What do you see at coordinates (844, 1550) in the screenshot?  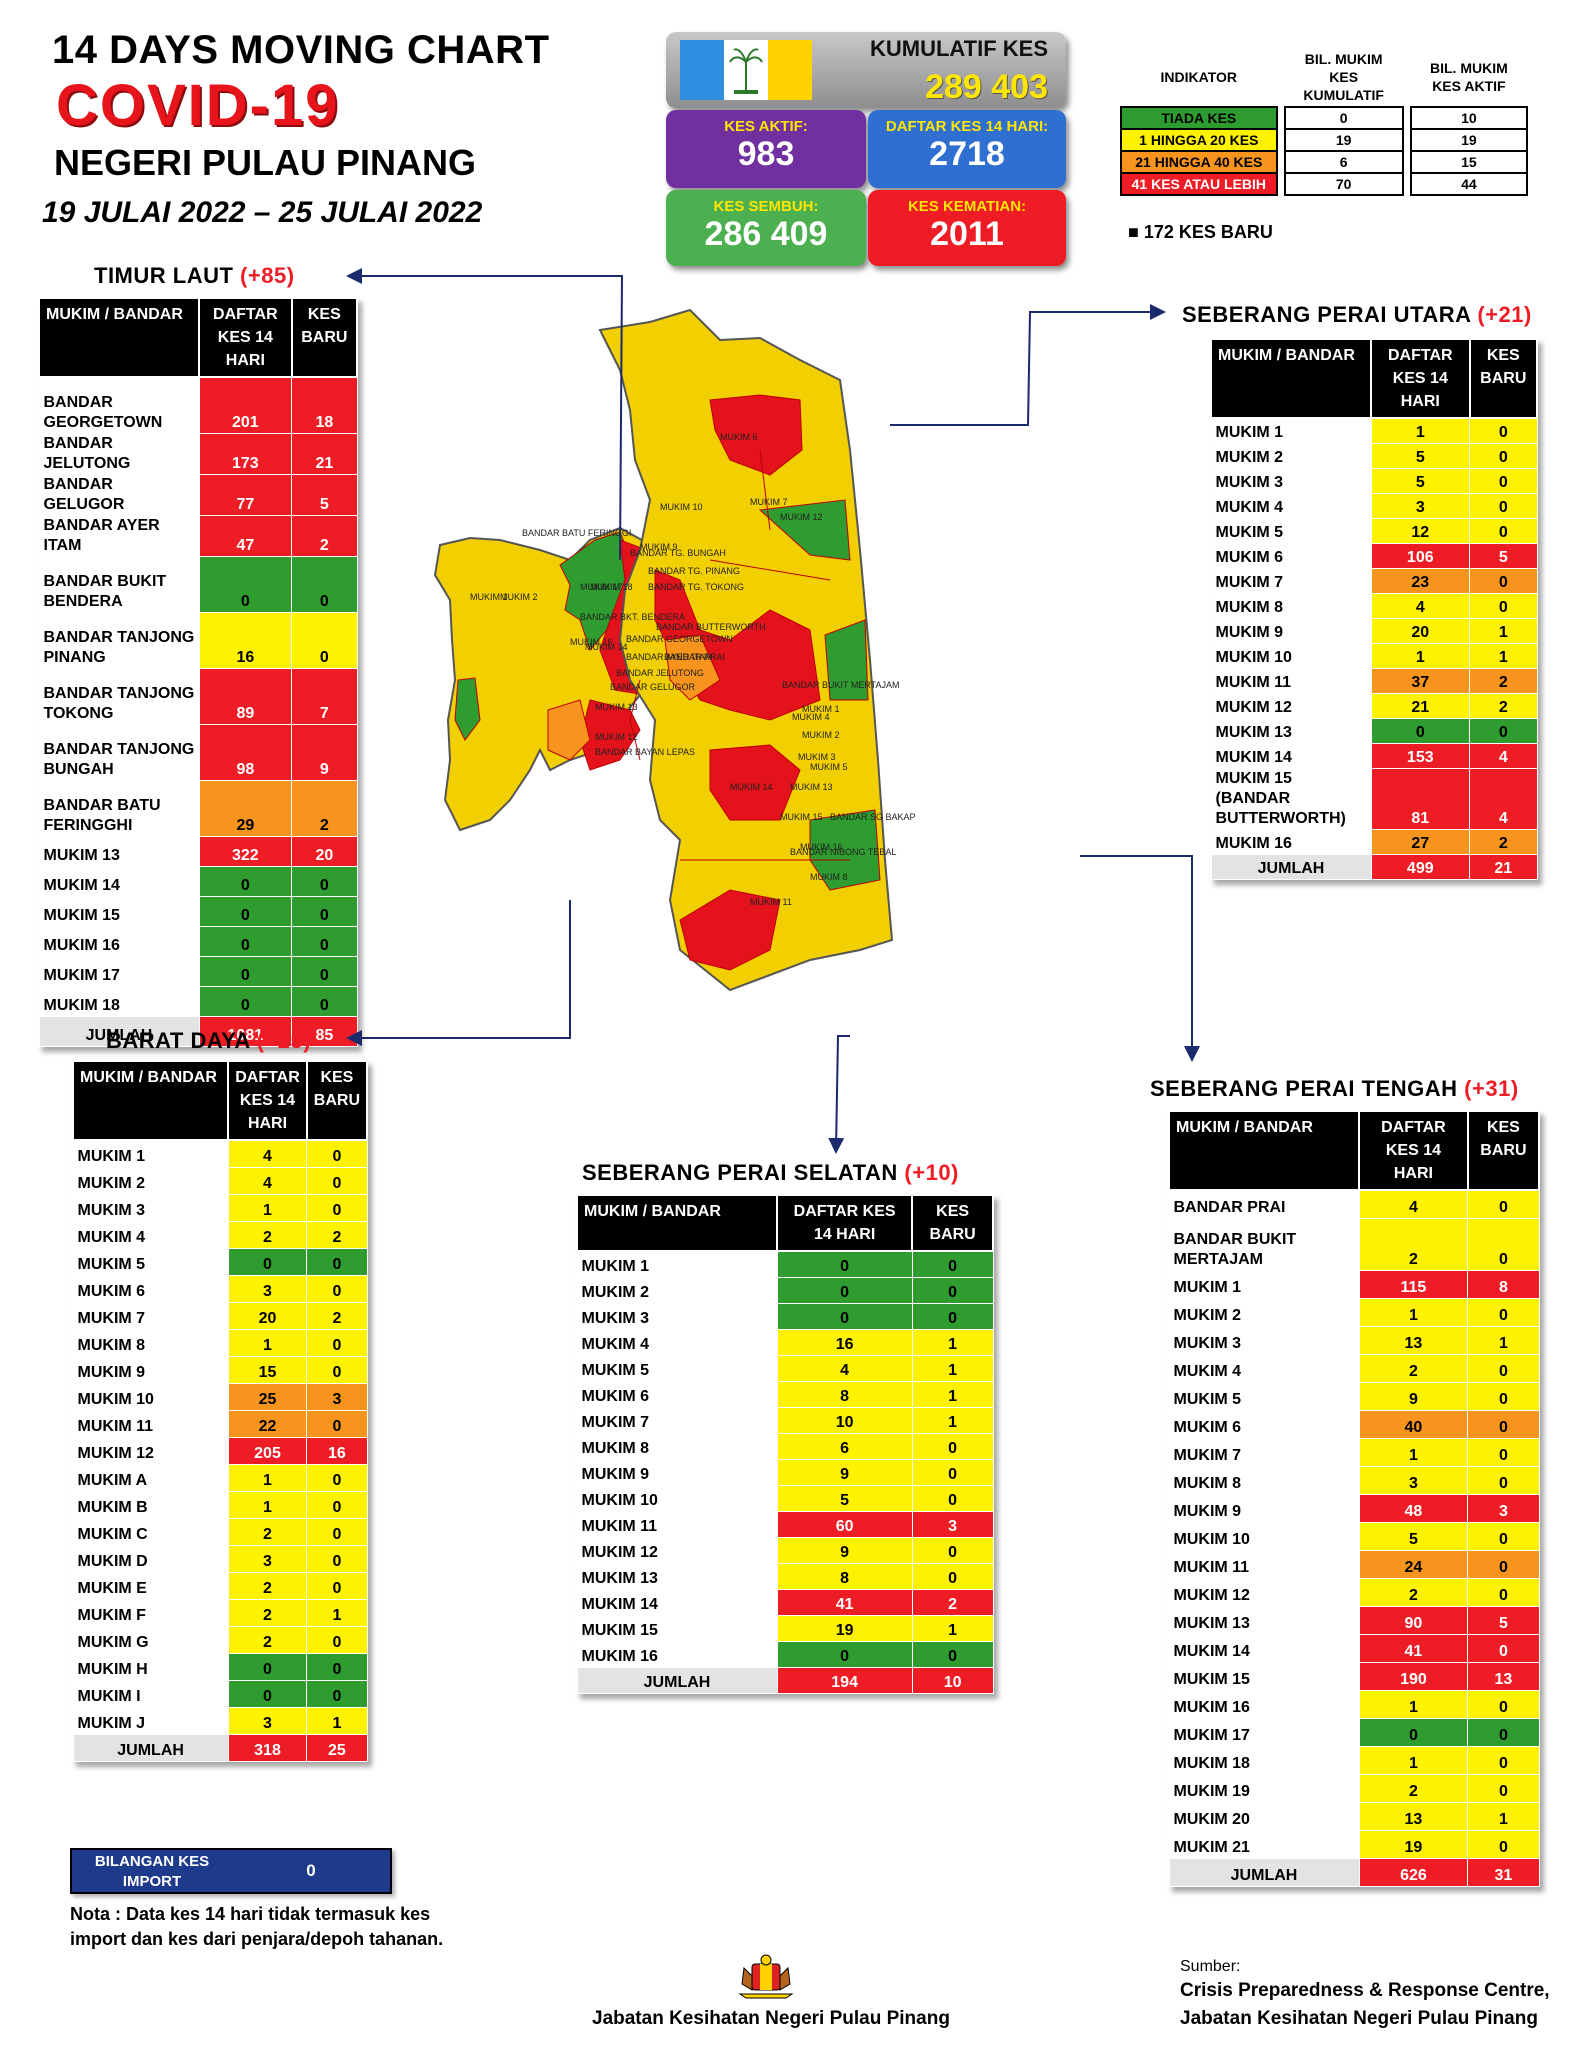 I see `row-daftar-value: 9` at bounding box center [844, 1550].